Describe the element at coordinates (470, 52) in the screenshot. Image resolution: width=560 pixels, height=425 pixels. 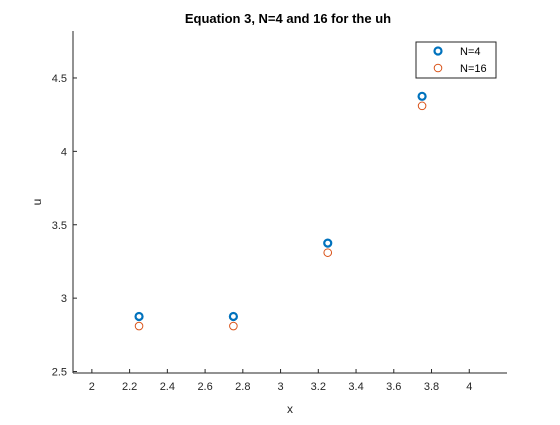
I see `legend-label-n4: N=4` at that location.